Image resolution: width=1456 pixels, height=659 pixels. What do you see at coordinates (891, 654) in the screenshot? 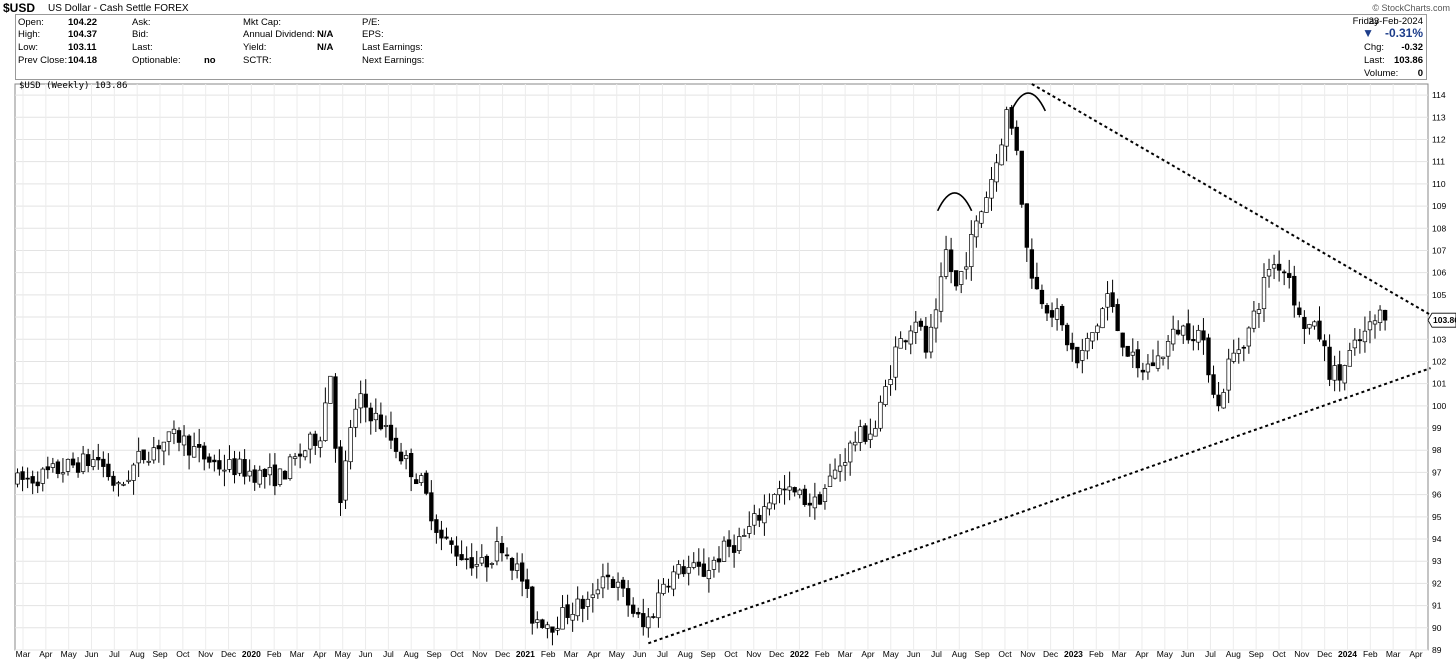
I see `x-tick-label: May` at bounding box center [891, 654].